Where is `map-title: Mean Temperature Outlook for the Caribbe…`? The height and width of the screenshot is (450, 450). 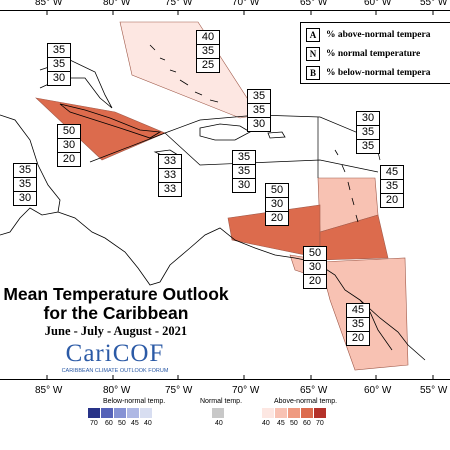 map-title: Mean Temperature Outlook for the Caribbe… is located at coordinates (116, 304).